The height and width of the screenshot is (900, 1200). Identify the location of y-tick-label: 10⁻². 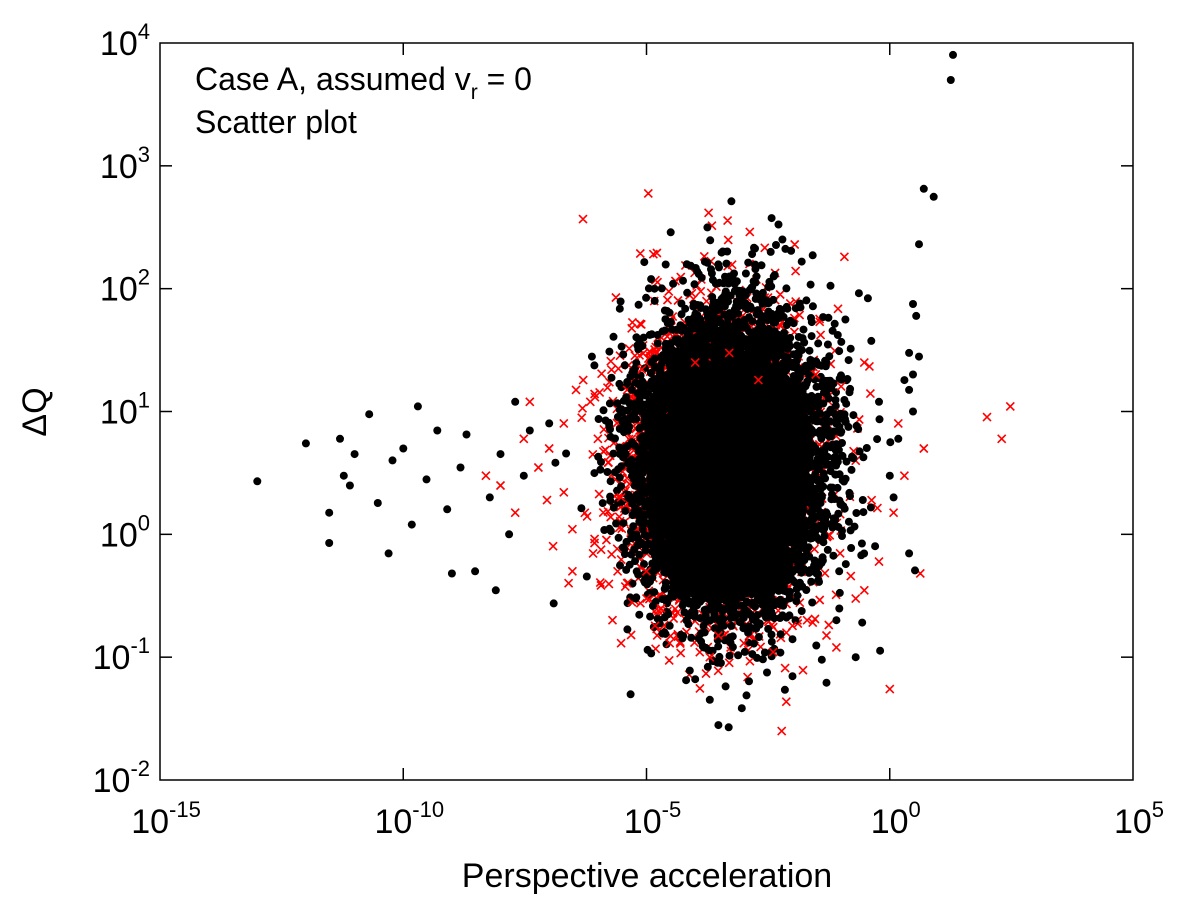
(121, 778).